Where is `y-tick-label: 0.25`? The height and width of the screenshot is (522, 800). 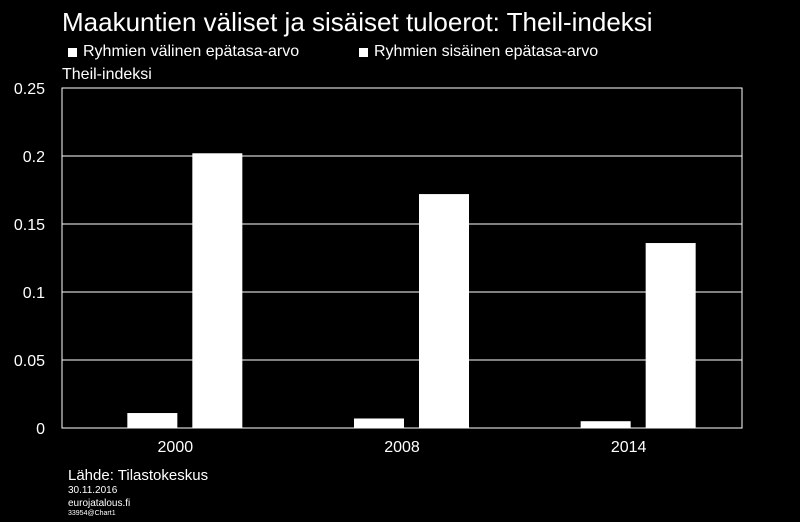 y-tick-label: 0.25 is located at coordinates (29, 89).